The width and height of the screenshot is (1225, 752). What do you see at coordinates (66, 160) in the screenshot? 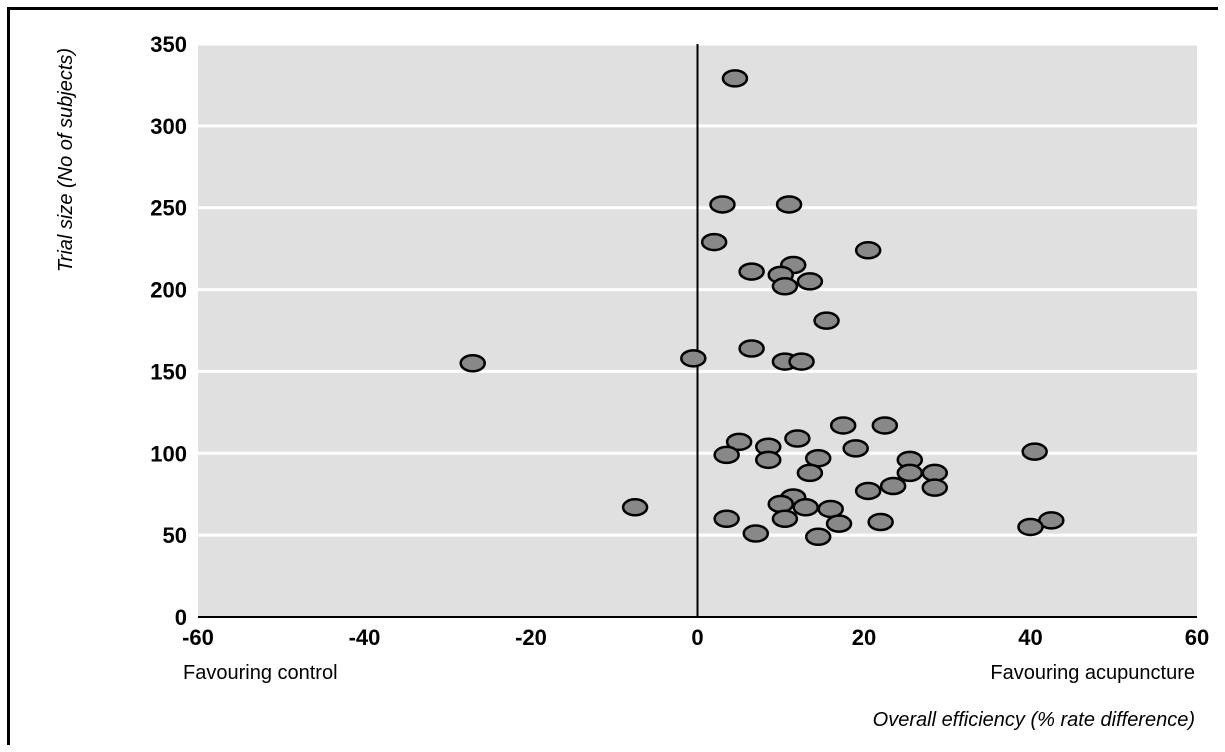
I see `y-axis-label: Trial size (No of subjects)` at bounding box center [66, 160].